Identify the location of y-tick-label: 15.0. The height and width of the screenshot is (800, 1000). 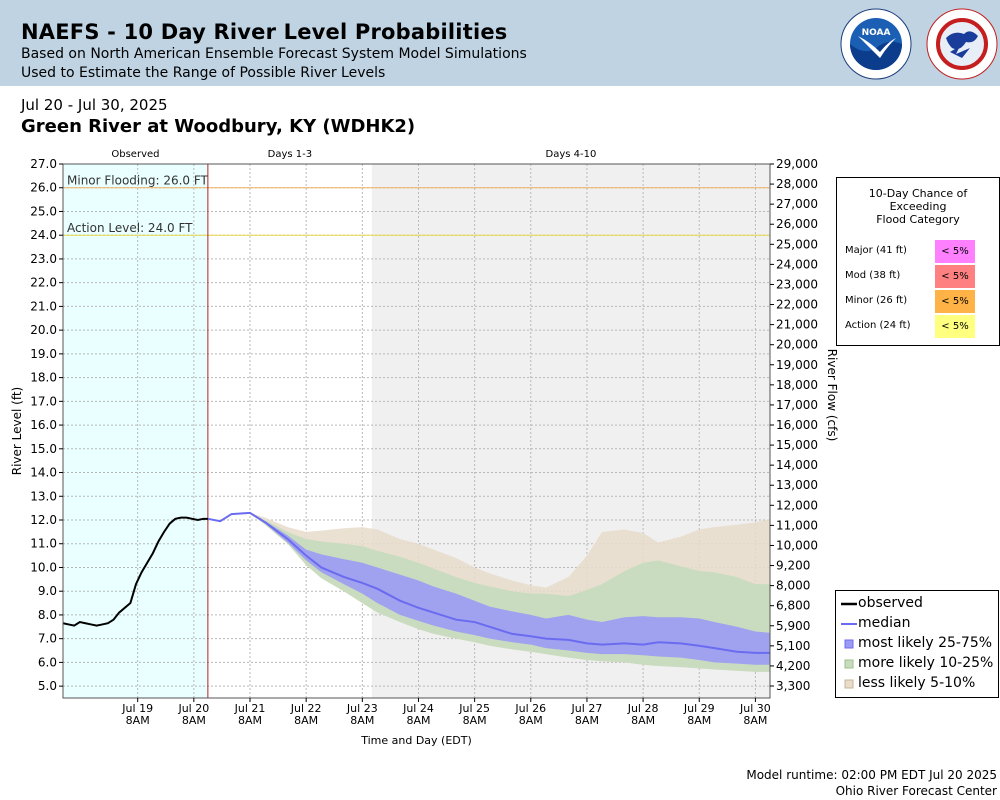
(43, 449).